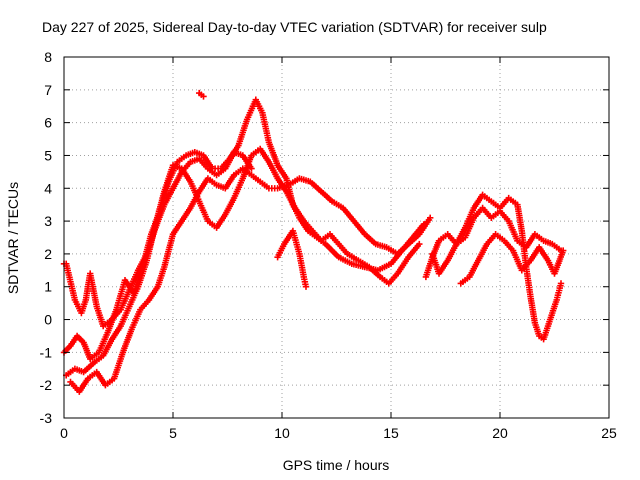  I want to click on x-tick-label: 15, so click(391, 433).